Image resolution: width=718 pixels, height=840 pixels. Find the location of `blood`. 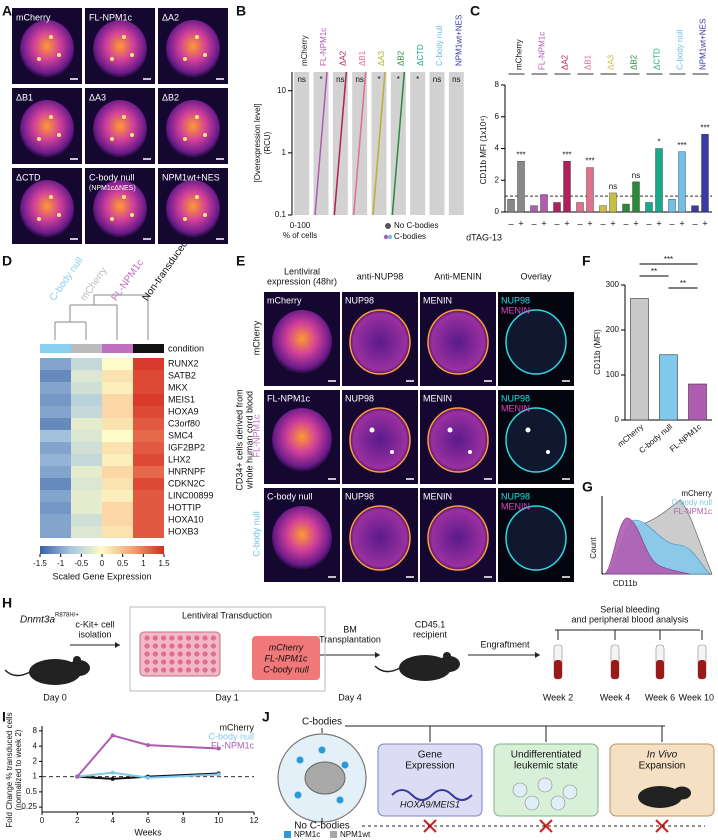

blood is located at coordinates (615, 669).